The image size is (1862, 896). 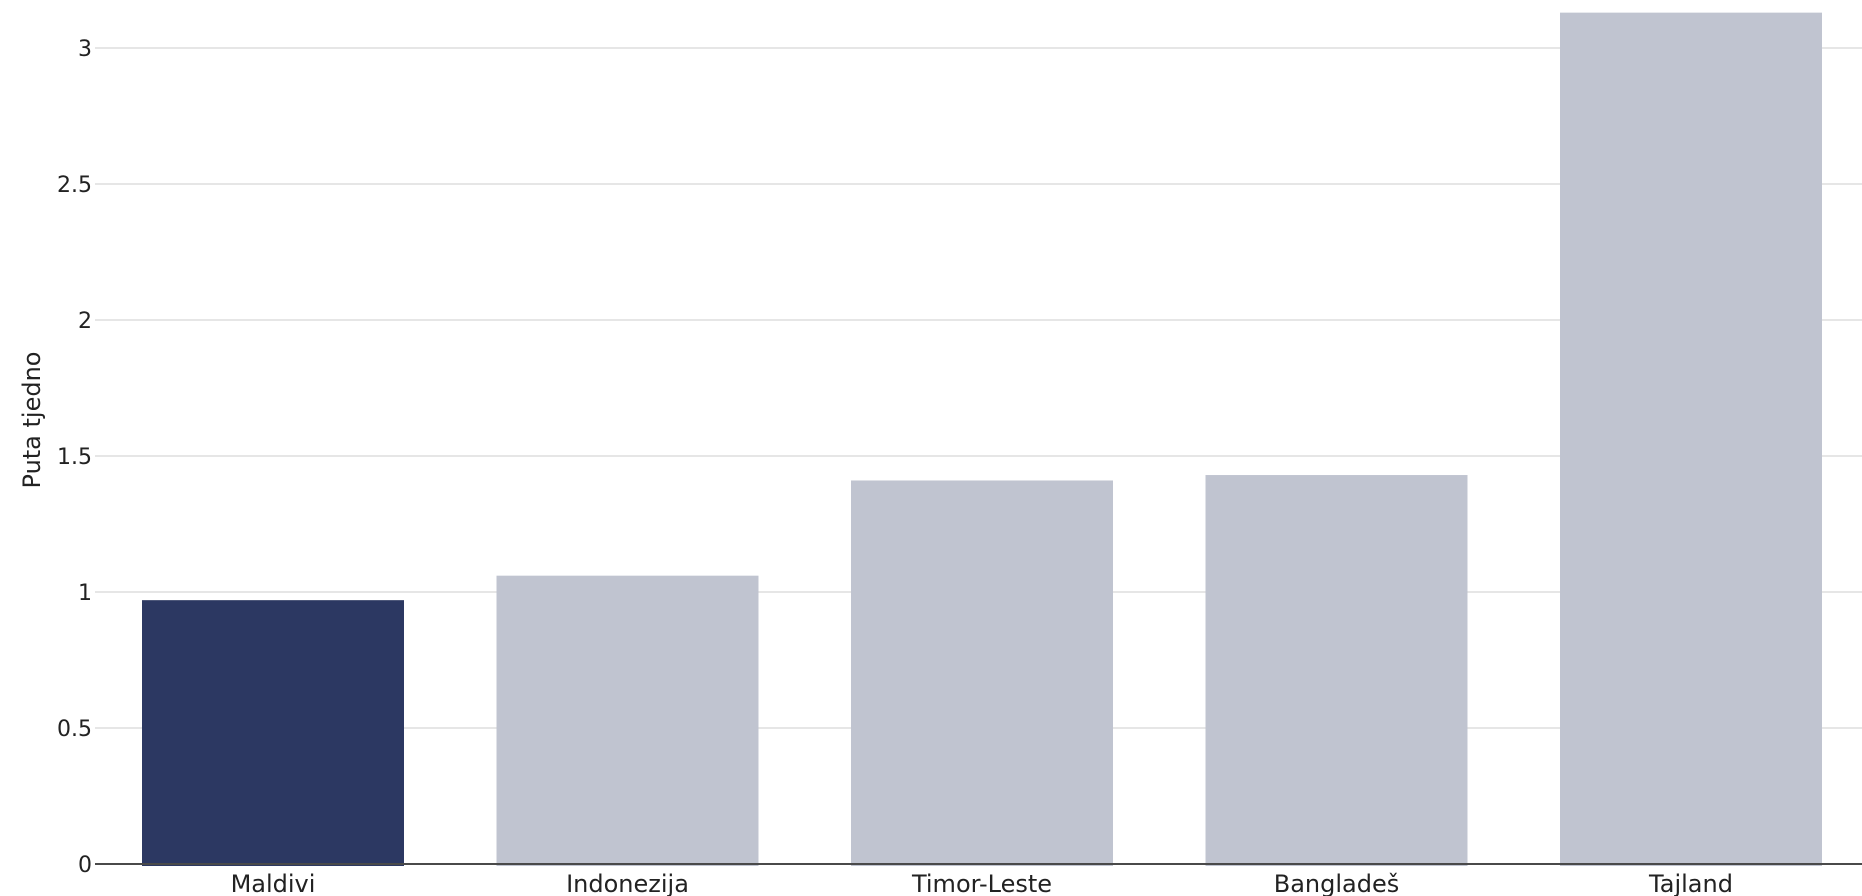 What do you see at coordinates (74, 185) in the screenshot?
I see `y-tick-label: 2.5` at bounding box center [74, 185].